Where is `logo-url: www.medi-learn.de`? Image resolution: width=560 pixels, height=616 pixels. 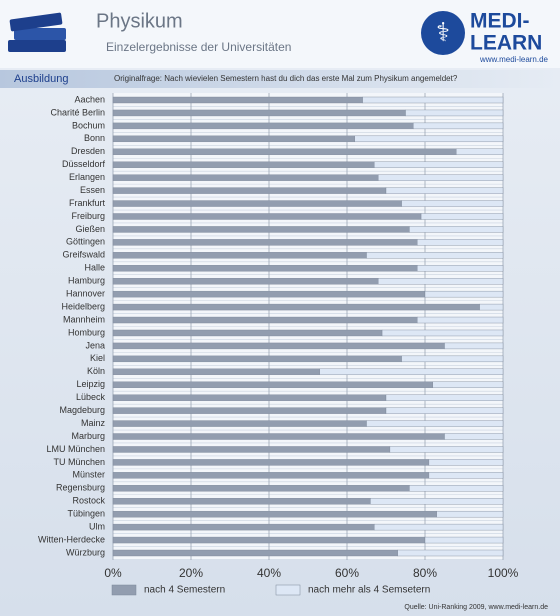
logo-url: www.medi-learn.de is located at coordinates (514, 59).